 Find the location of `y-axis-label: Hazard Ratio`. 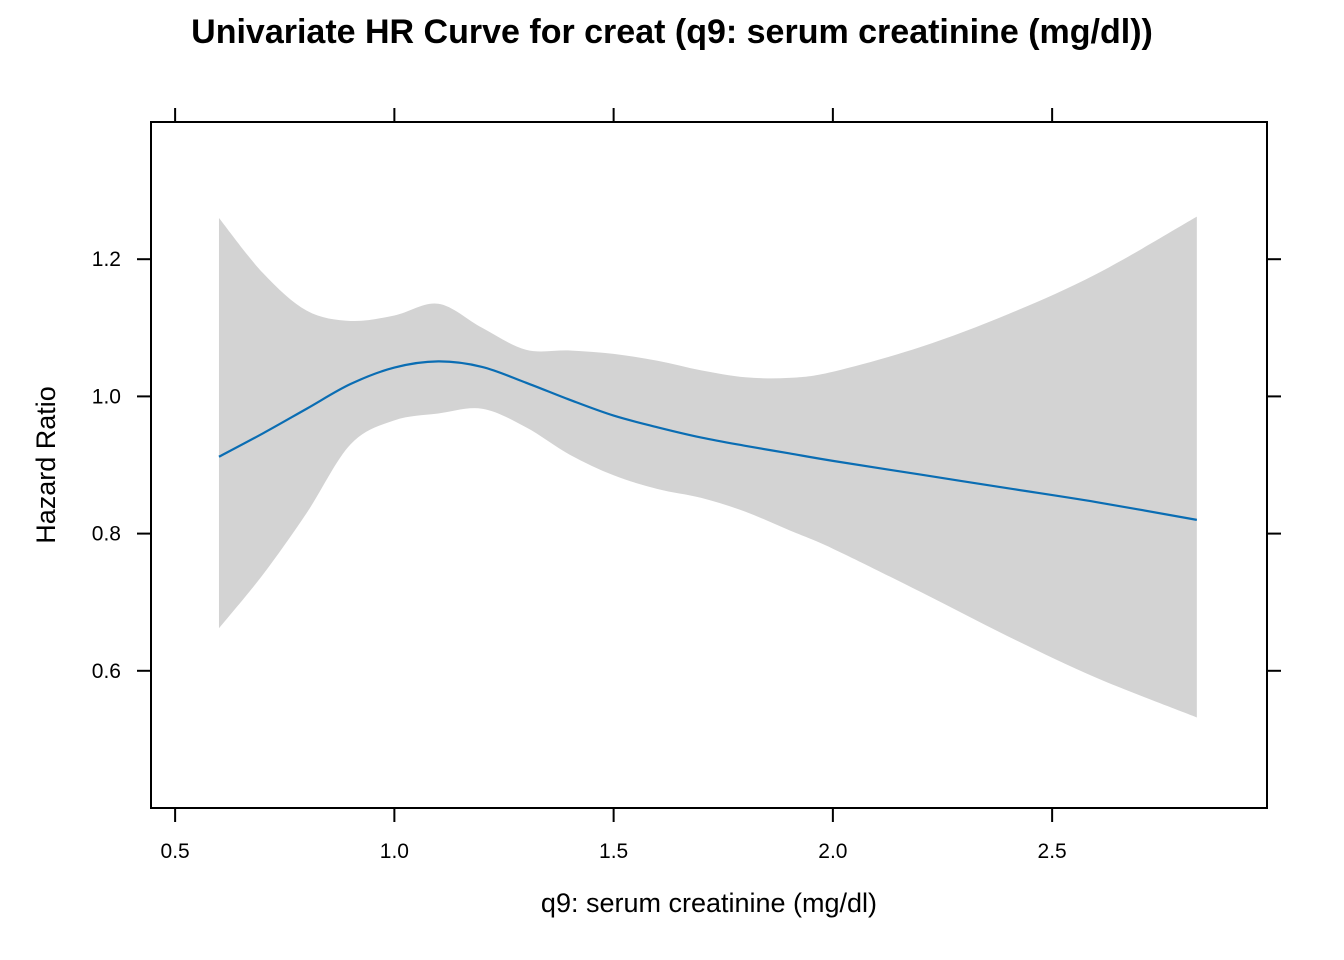

y-axis-label: Hazard Ratio is located at coordinates (46, 465).